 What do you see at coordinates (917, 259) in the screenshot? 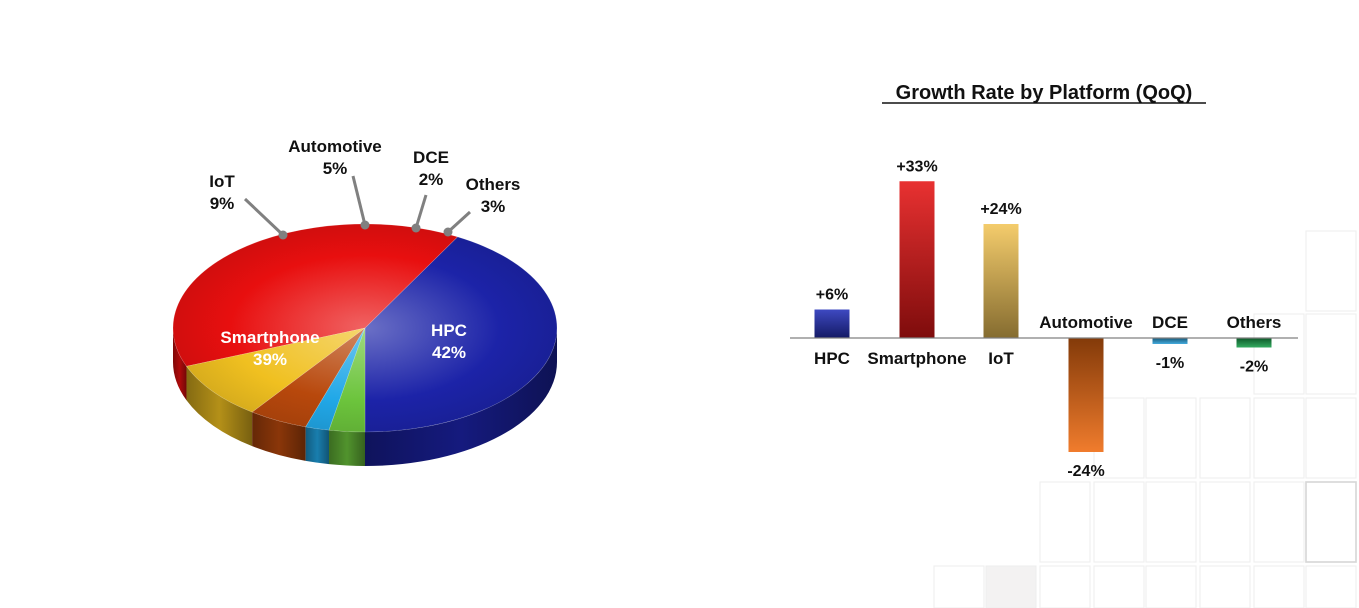
I see `bar-smartphone` at bounding box center [917, 259].